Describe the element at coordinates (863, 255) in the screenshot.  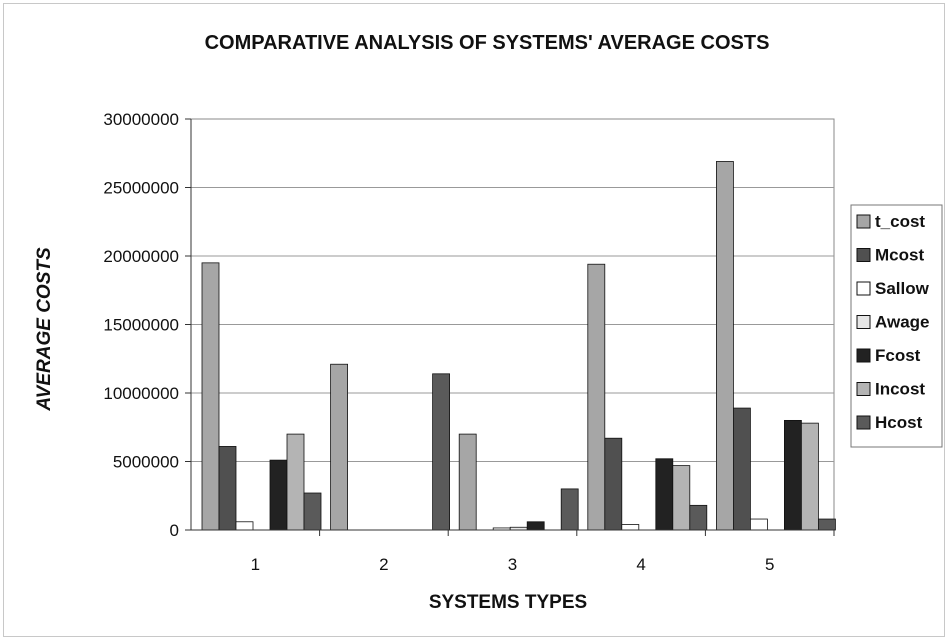
I see `legend-swatch-mcost` at that location.